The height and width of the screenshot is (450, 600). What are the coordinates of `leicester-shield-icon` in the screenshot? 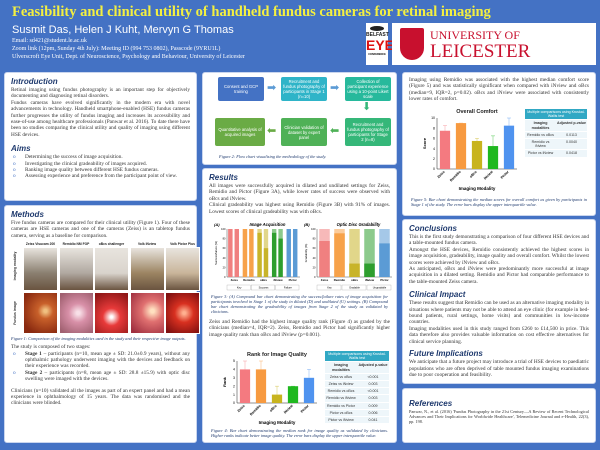 It's located at (412, 44).